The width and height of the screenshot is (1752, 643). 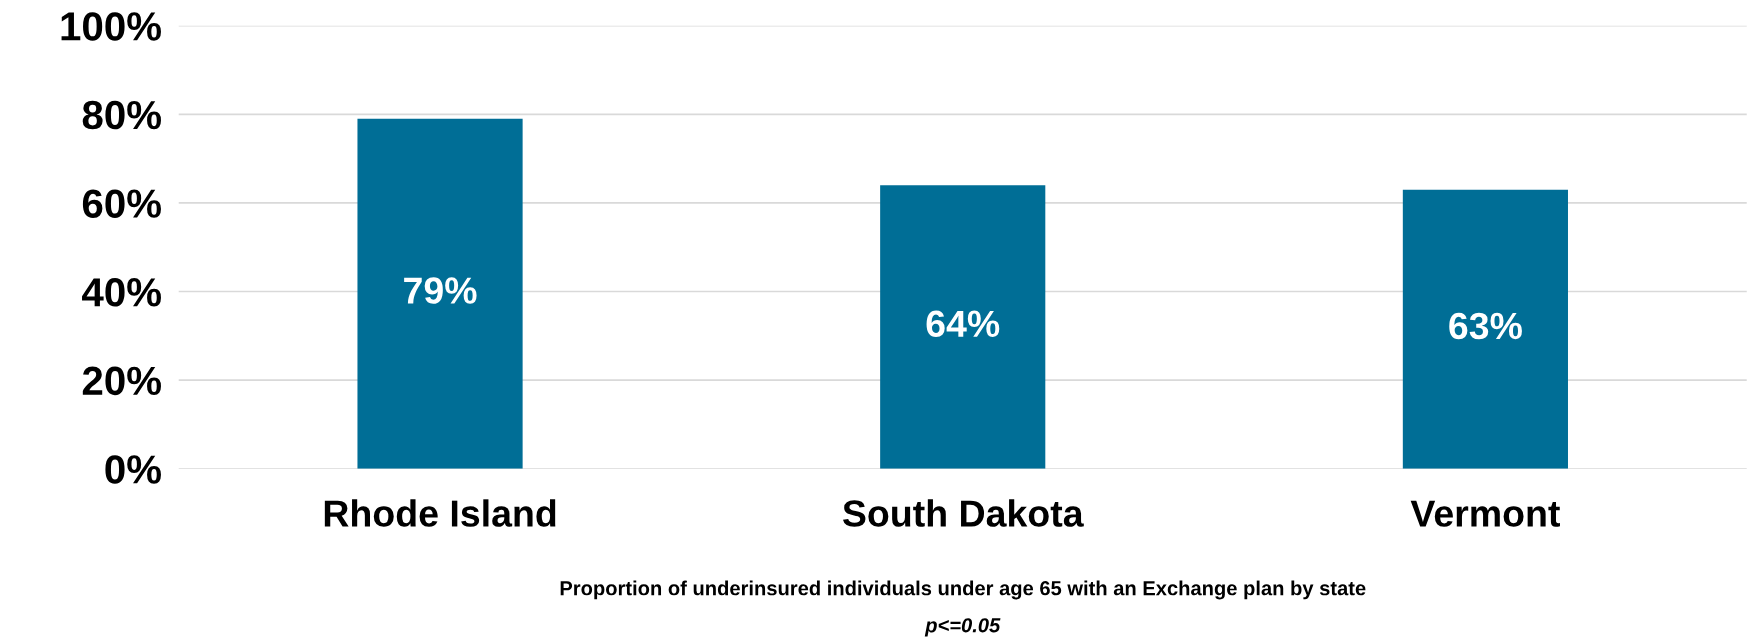 What do you see at coordinates (440, 513) in the screenshot?
I see `x-tick-label: Rhode Island` at bounding box center [440, 513].